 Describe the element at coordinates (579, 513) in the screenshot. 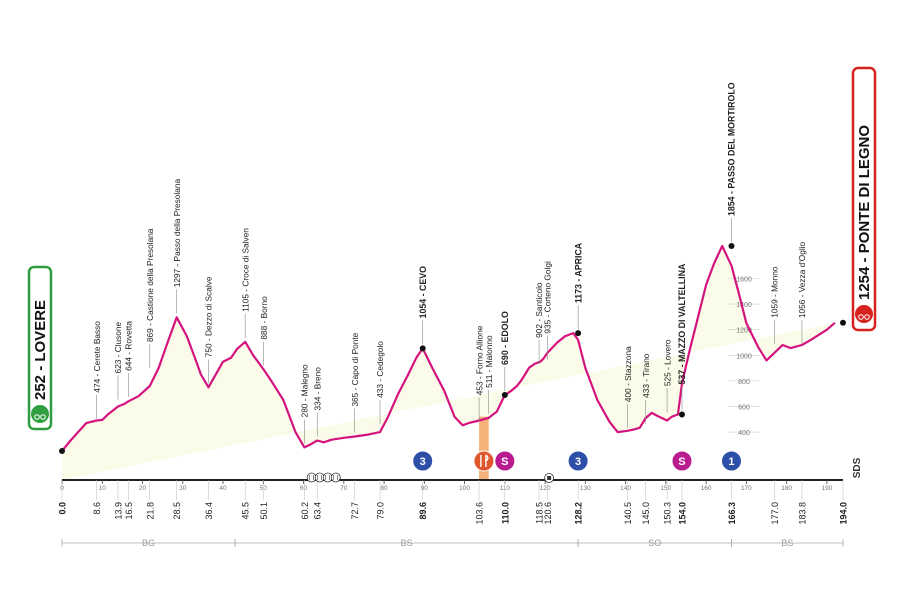

I see `km-label: 128.2` at that location.